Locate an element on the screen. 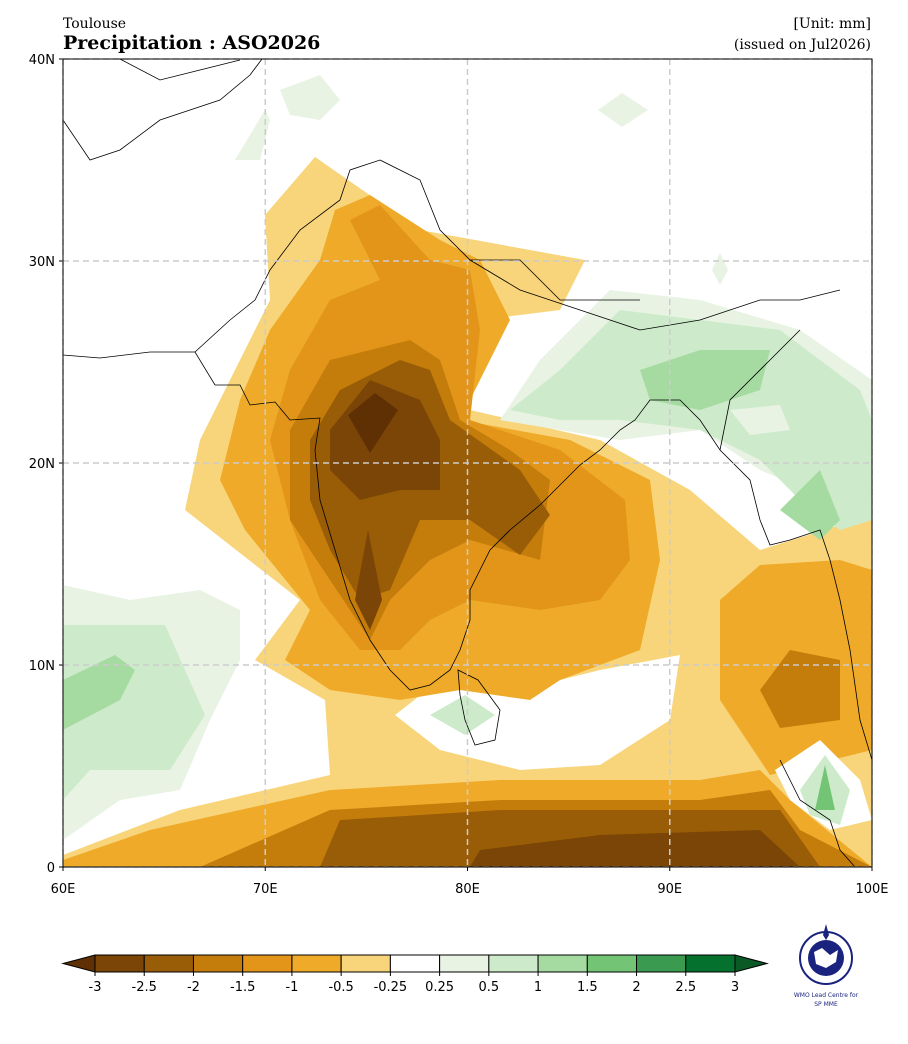 The width and height of the screenshot is (908, 1044). lon-tick-label: 70E is located at coordinates (265, 889).